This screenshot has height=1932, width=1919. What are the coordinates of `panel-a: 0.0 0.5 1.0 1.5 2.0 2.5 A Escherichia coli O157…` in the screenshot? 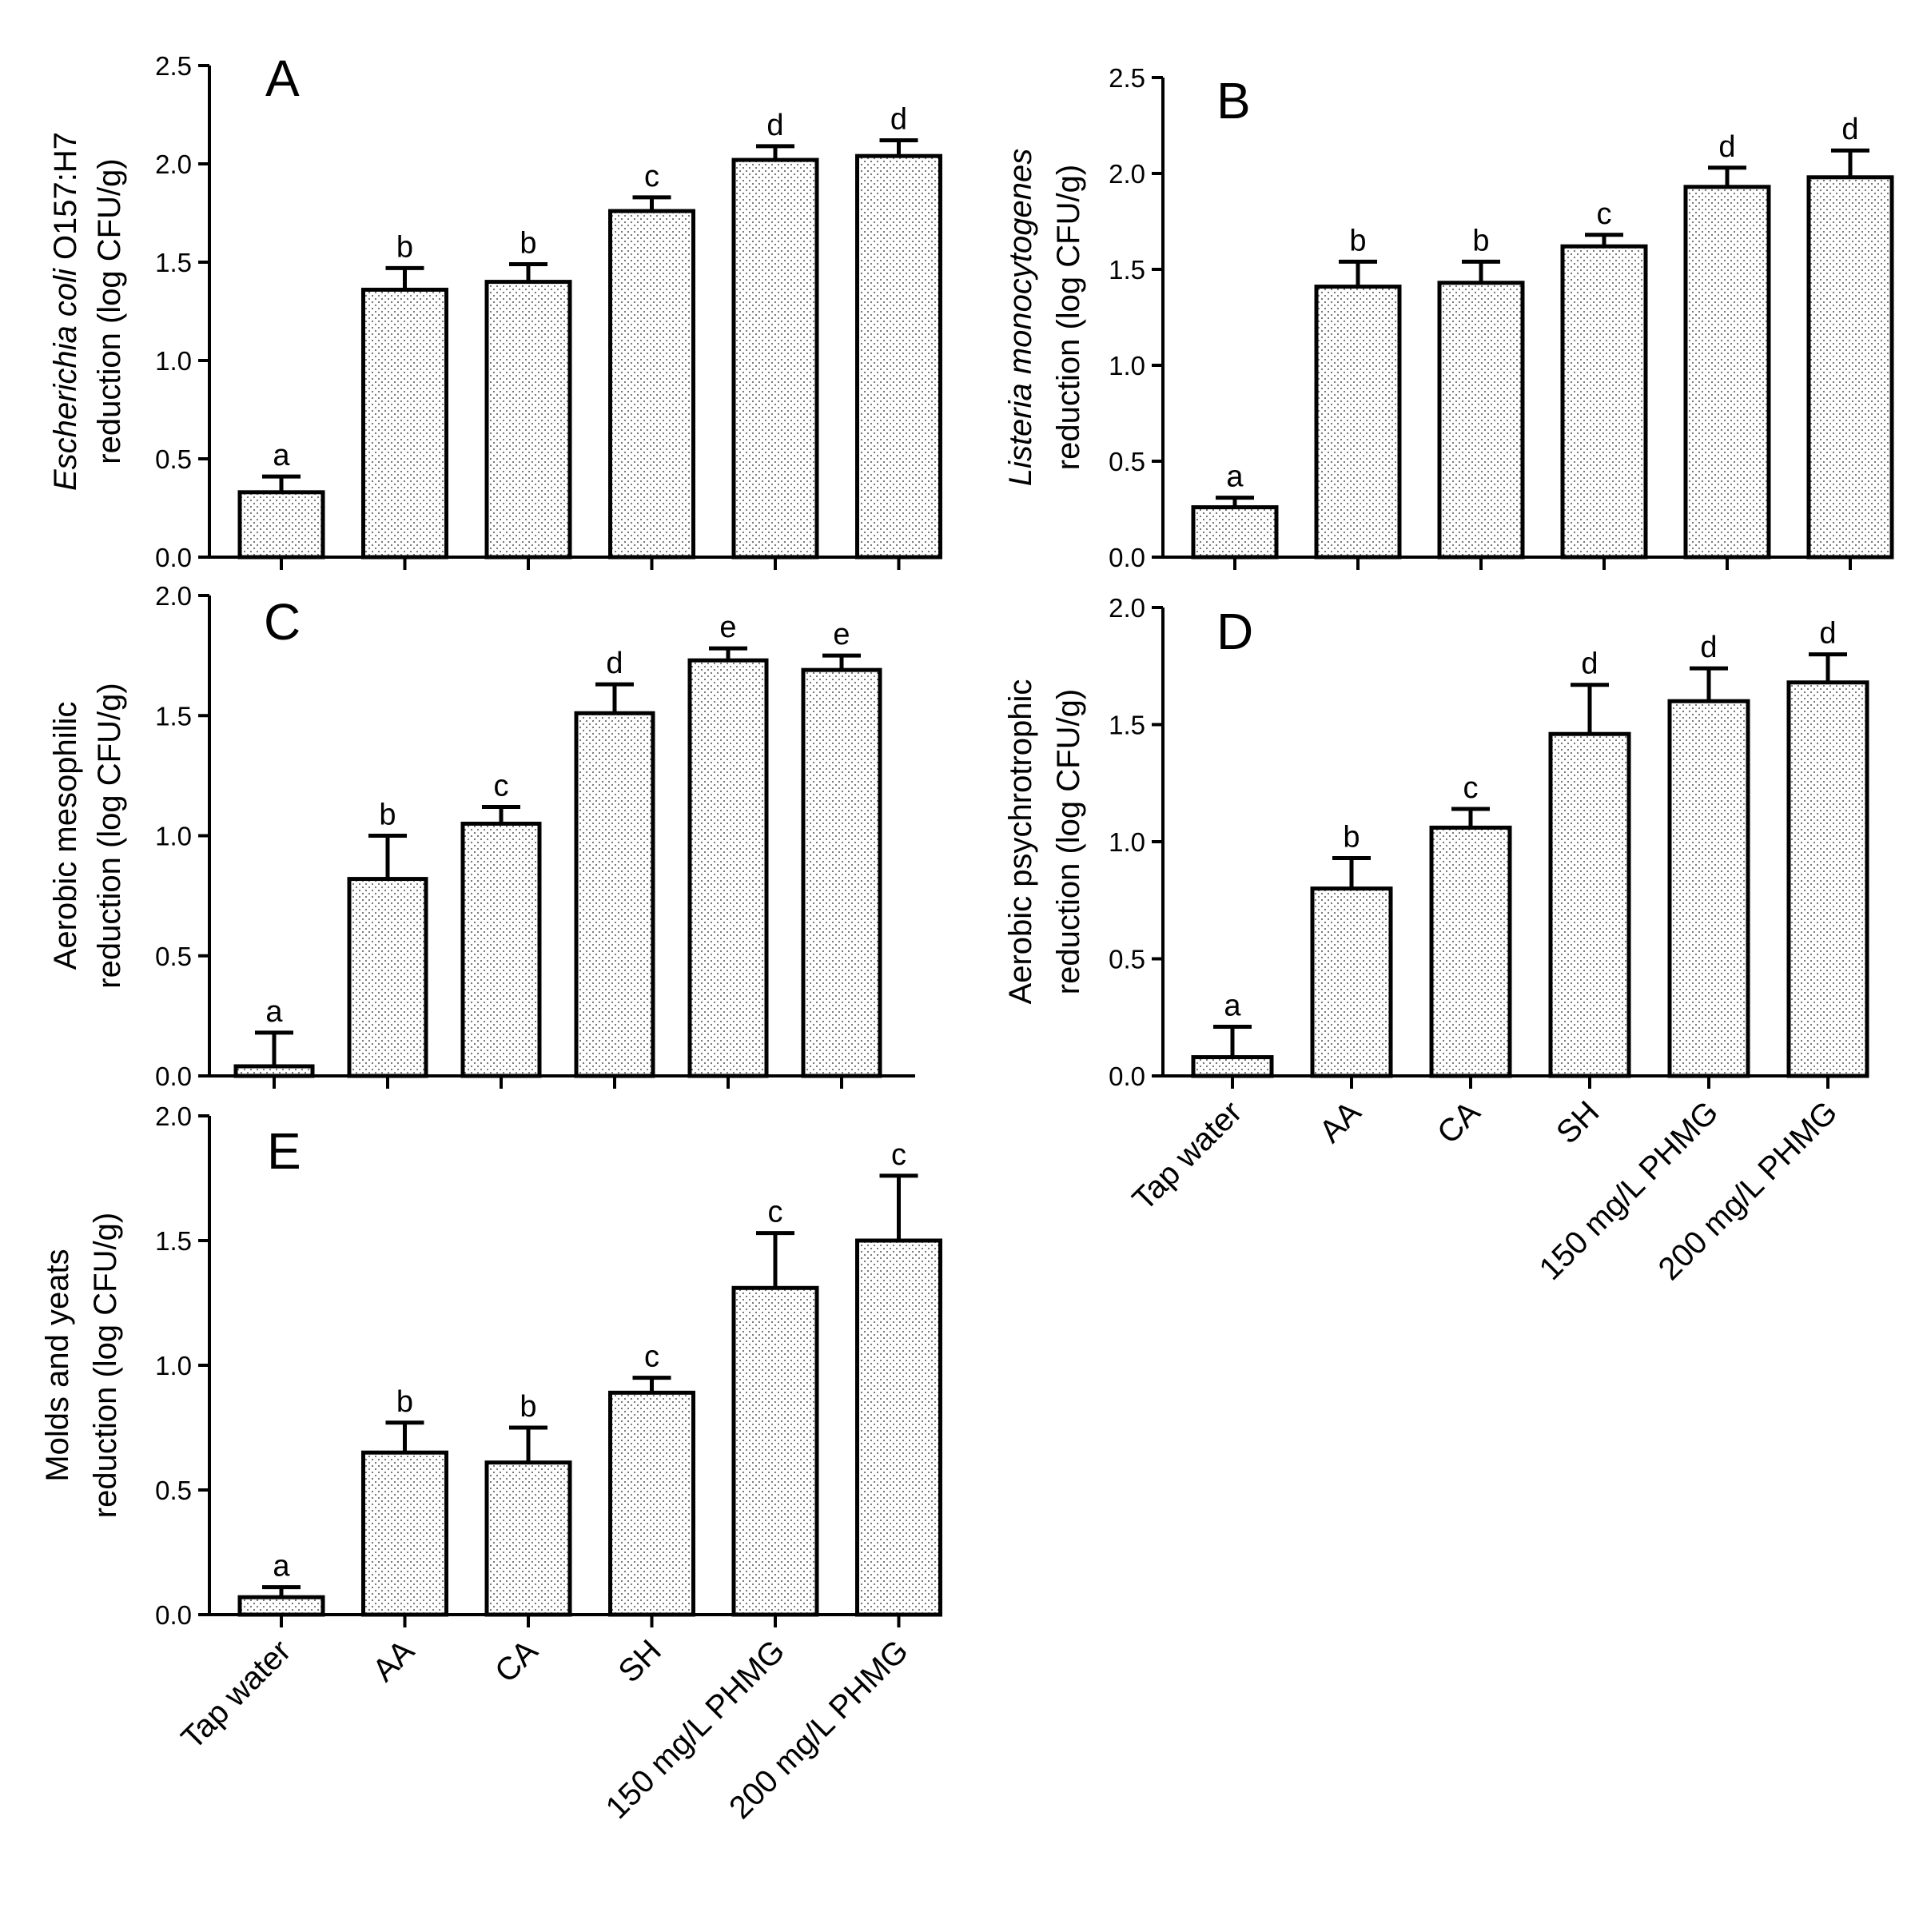 It's located at (495, 311).